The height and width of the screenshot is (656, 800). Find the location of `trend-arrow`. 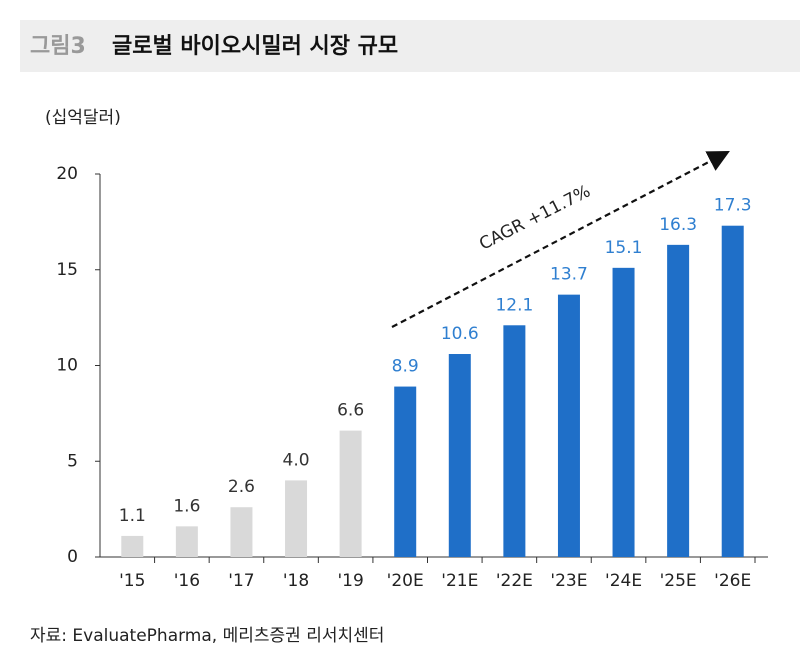

trend-arrow is located at coordinates (560, 239).